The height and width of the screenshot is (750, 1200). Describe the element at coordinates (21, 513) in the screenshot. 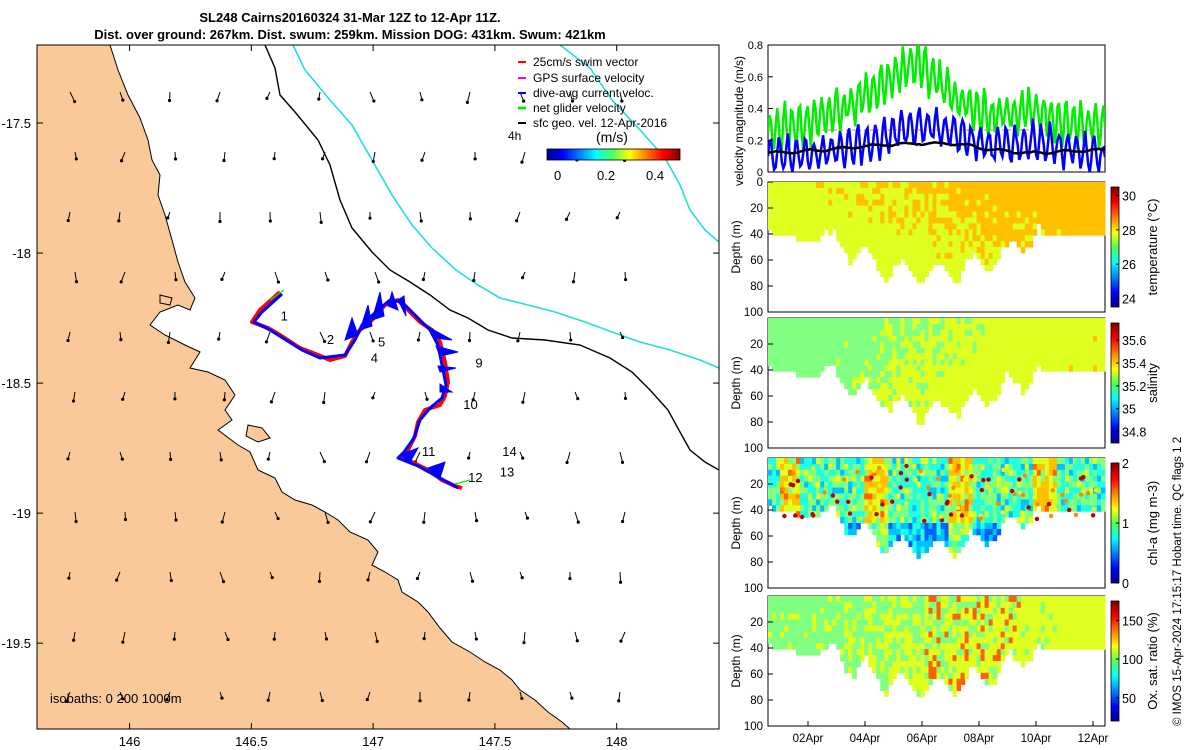

I see `map-y-tick-label: -19` at that location.